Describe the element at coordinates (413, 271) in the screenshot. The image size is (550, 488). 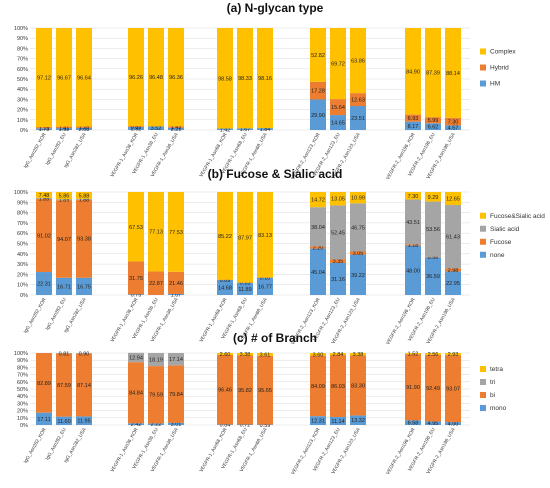
I see `data-label: 48.00` at that location.